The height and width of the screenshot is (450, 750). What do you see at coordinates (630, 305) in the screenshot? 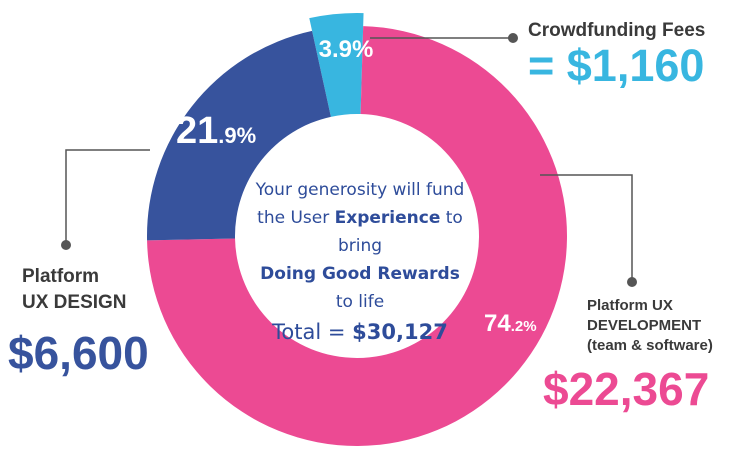
I see `development-title-line-1: Platform UX` at bounding box center [630, 305].